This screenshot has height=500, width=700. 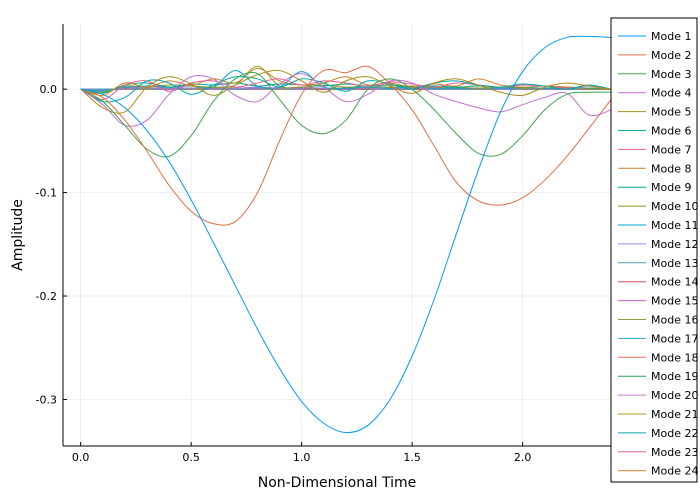 What do you see at coordinates (671, 55) in the screenshot?
I see `legend-label-mode-2: Mode 2` at bounding box center [671, 55].